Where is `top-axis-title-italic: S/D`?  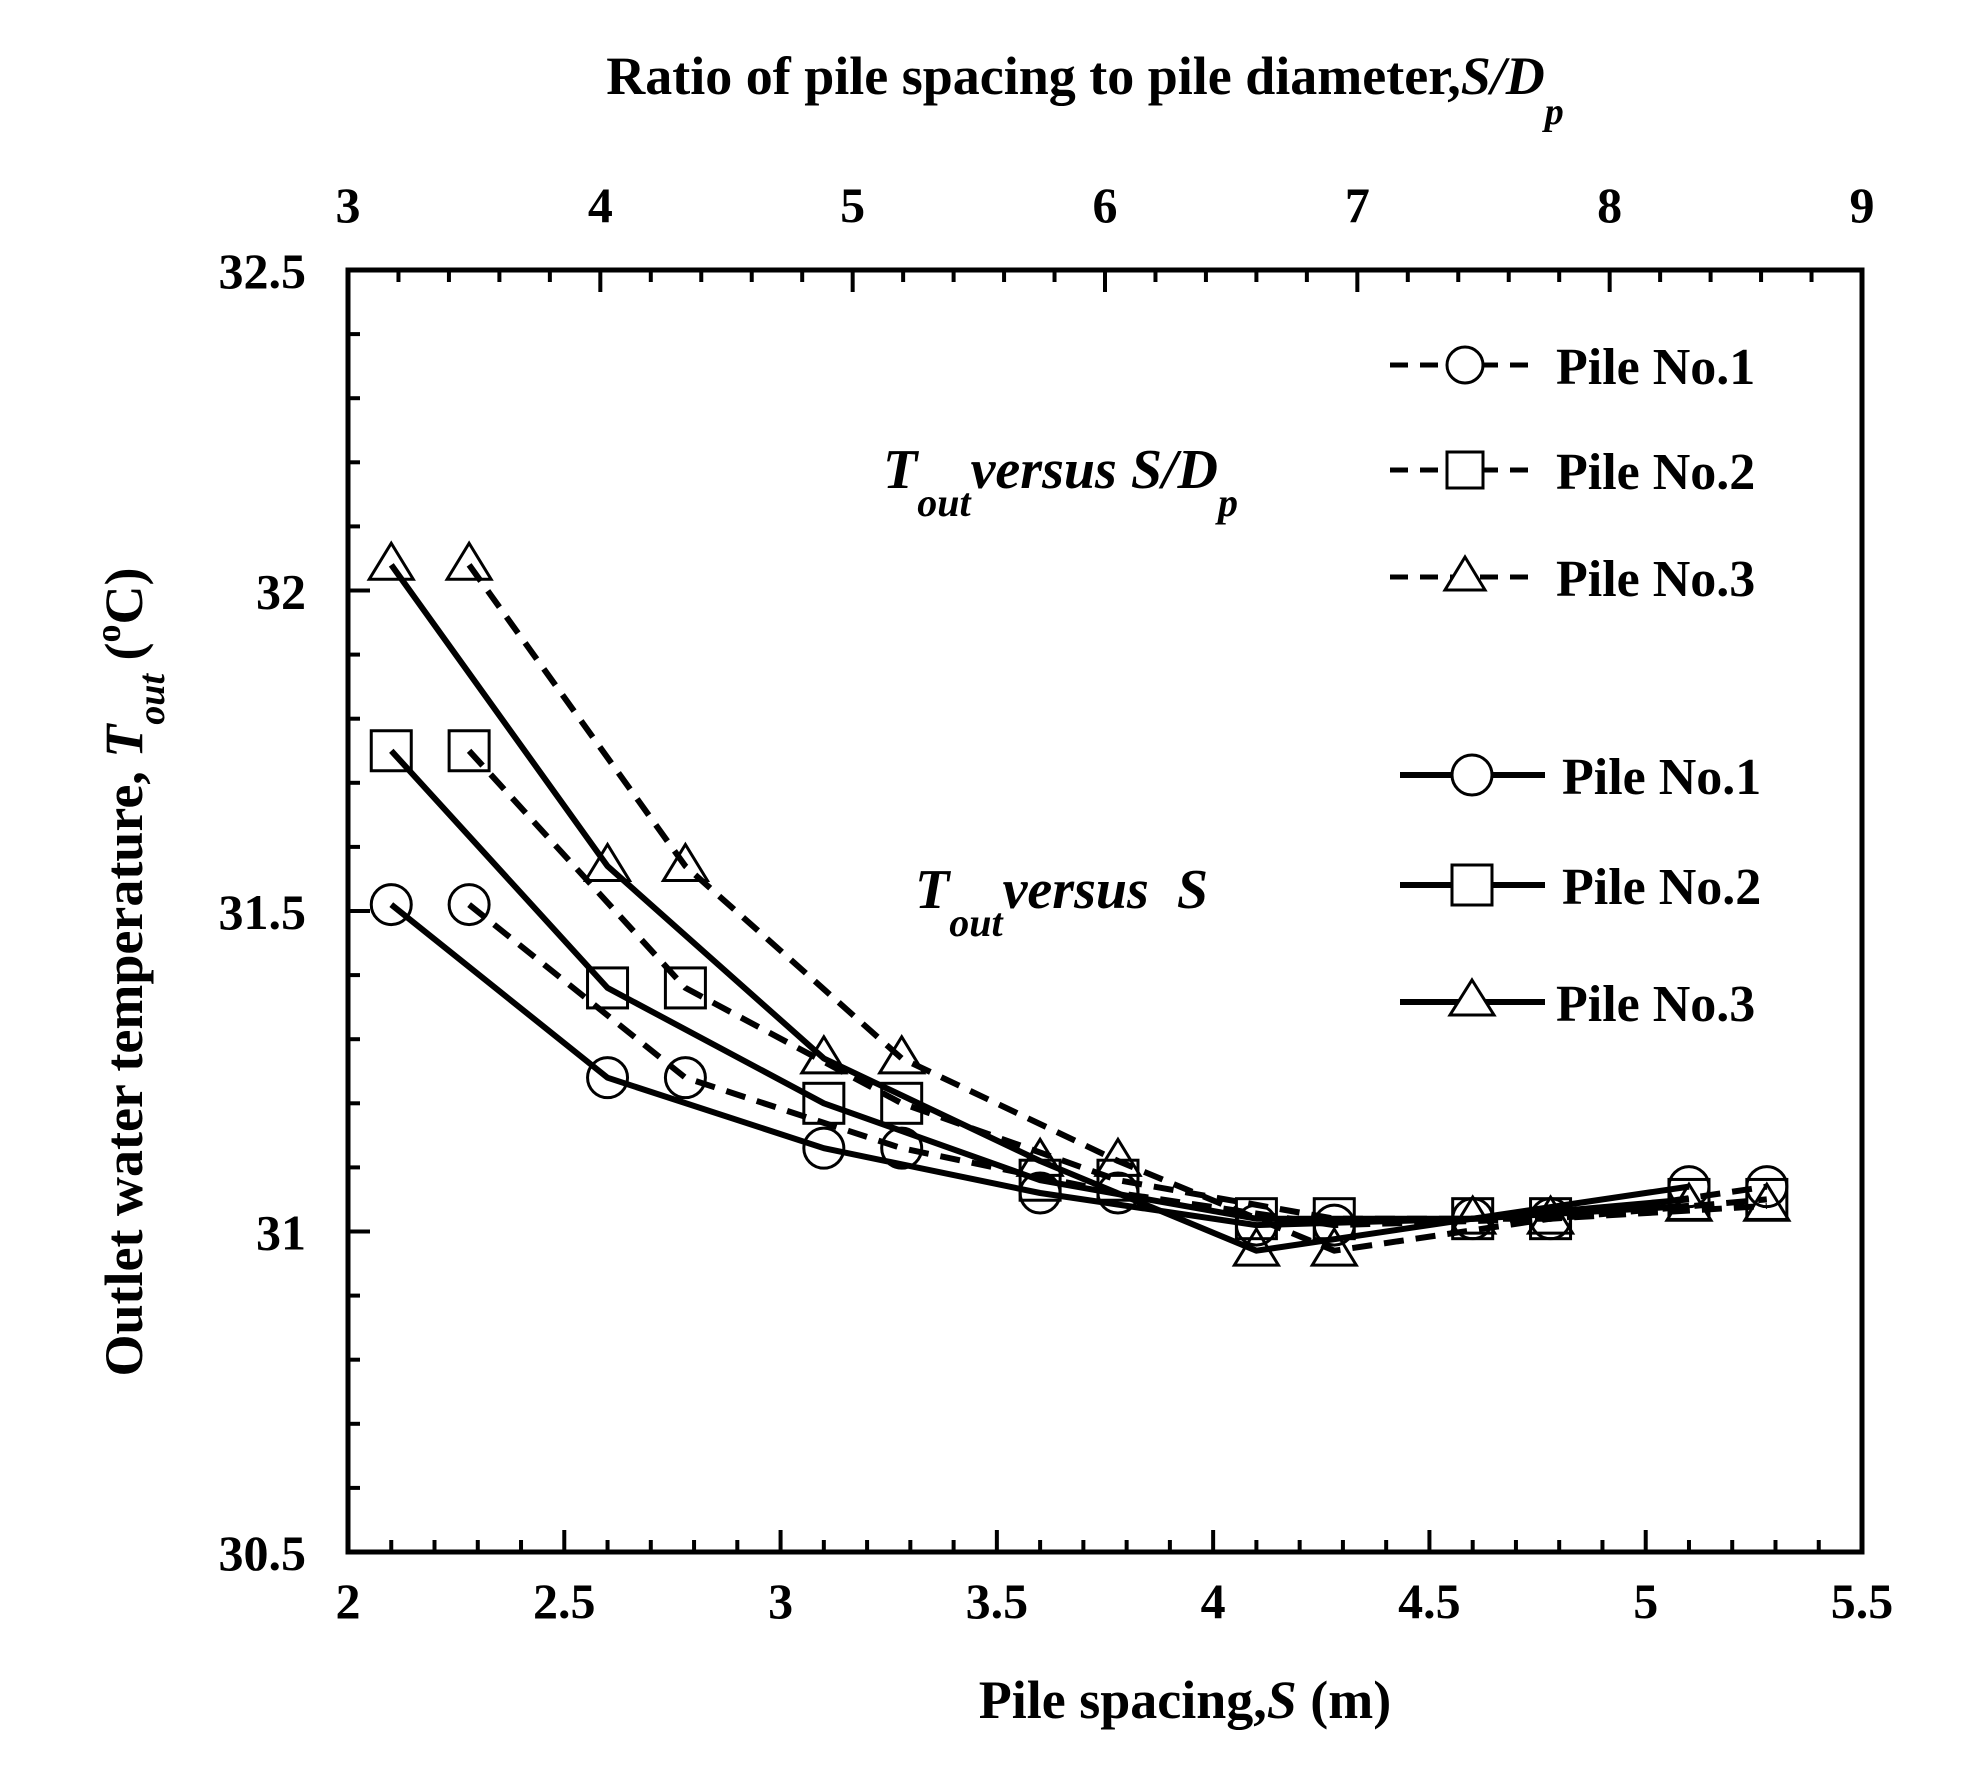 top-axis-title-italic: S/D is located at coordinates (1503, 76).